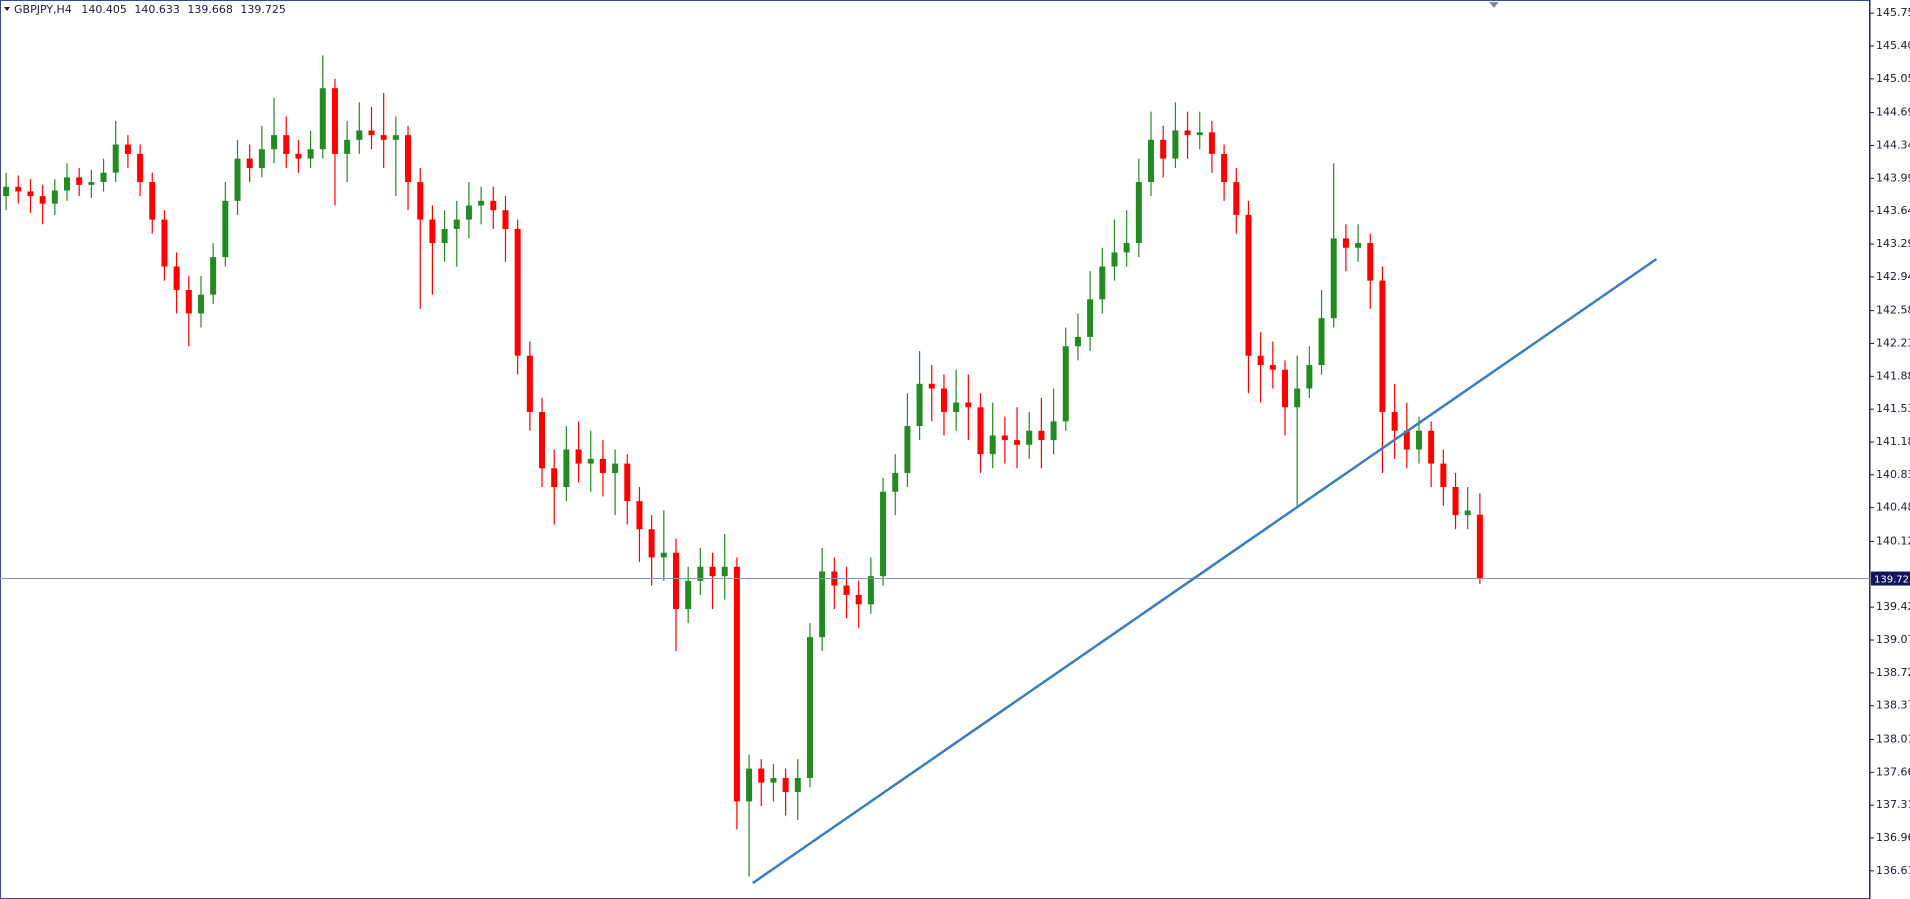  I want to click on y-tick-label: 142.940, so click(1893, 276).